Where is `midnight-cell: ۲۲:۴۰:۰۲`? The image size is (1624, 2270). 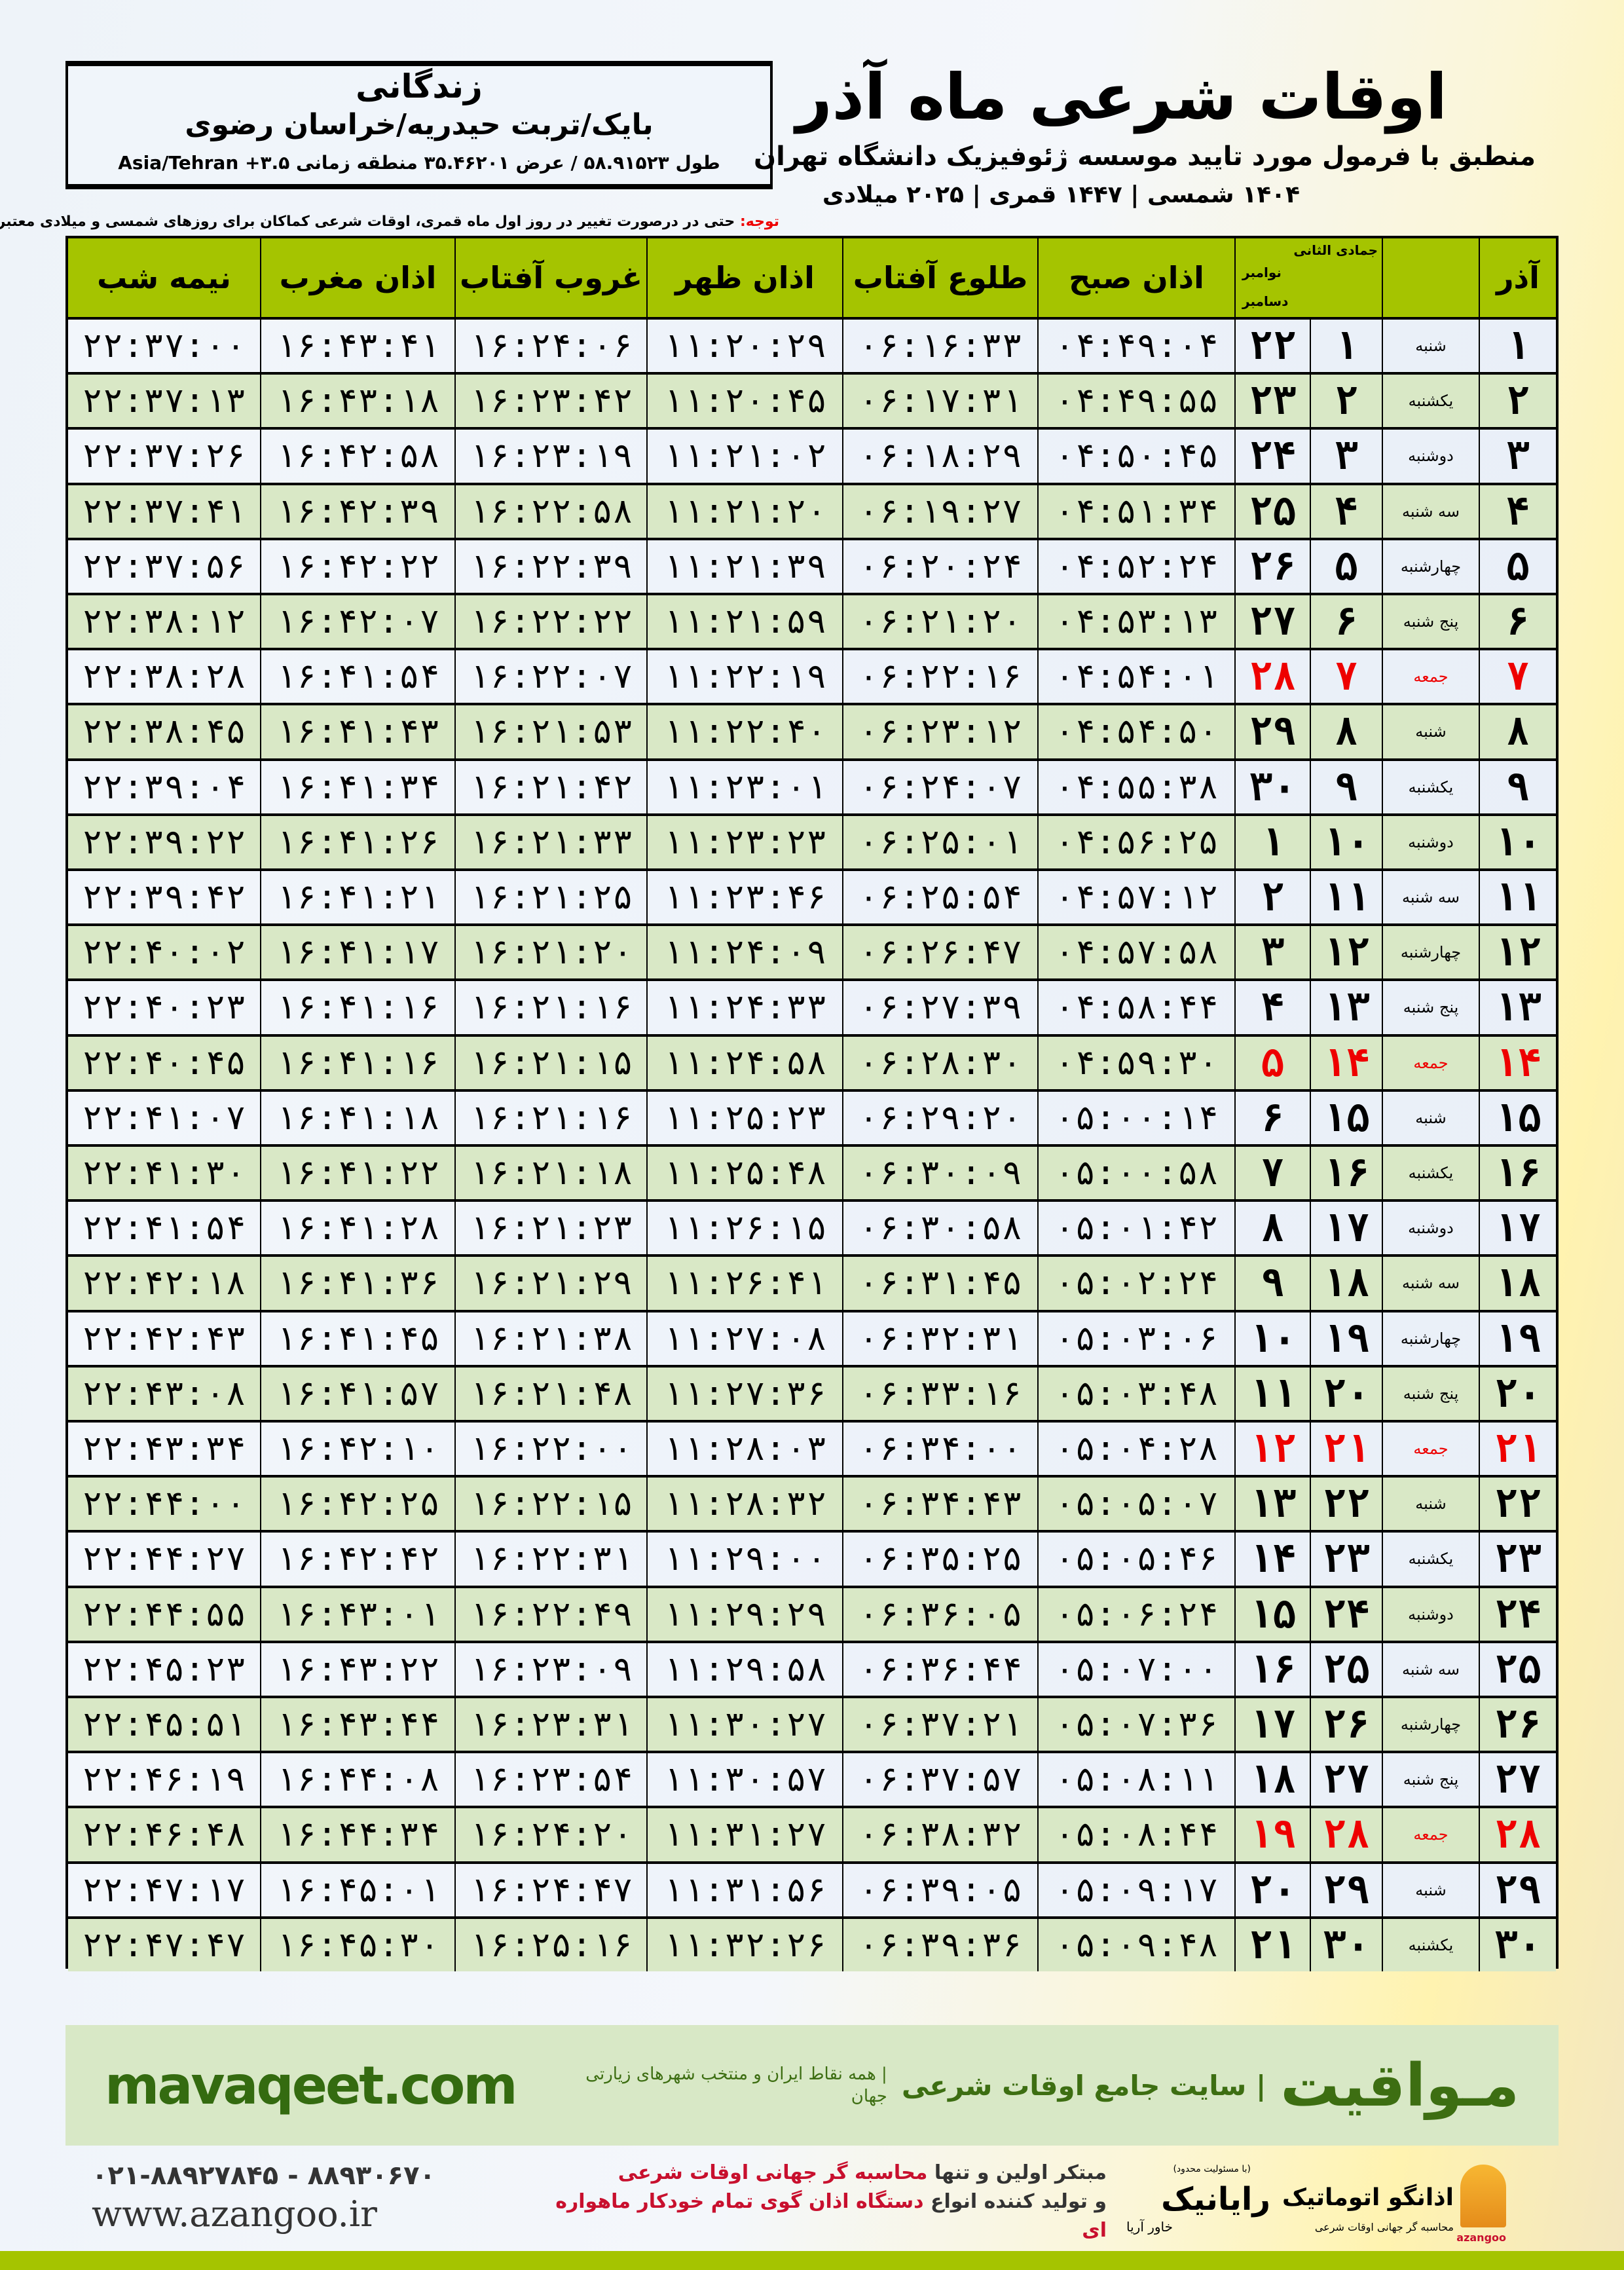
midnight-cell: ۲۲:۴۰:۰۲ is located at coordinates (164, 953).